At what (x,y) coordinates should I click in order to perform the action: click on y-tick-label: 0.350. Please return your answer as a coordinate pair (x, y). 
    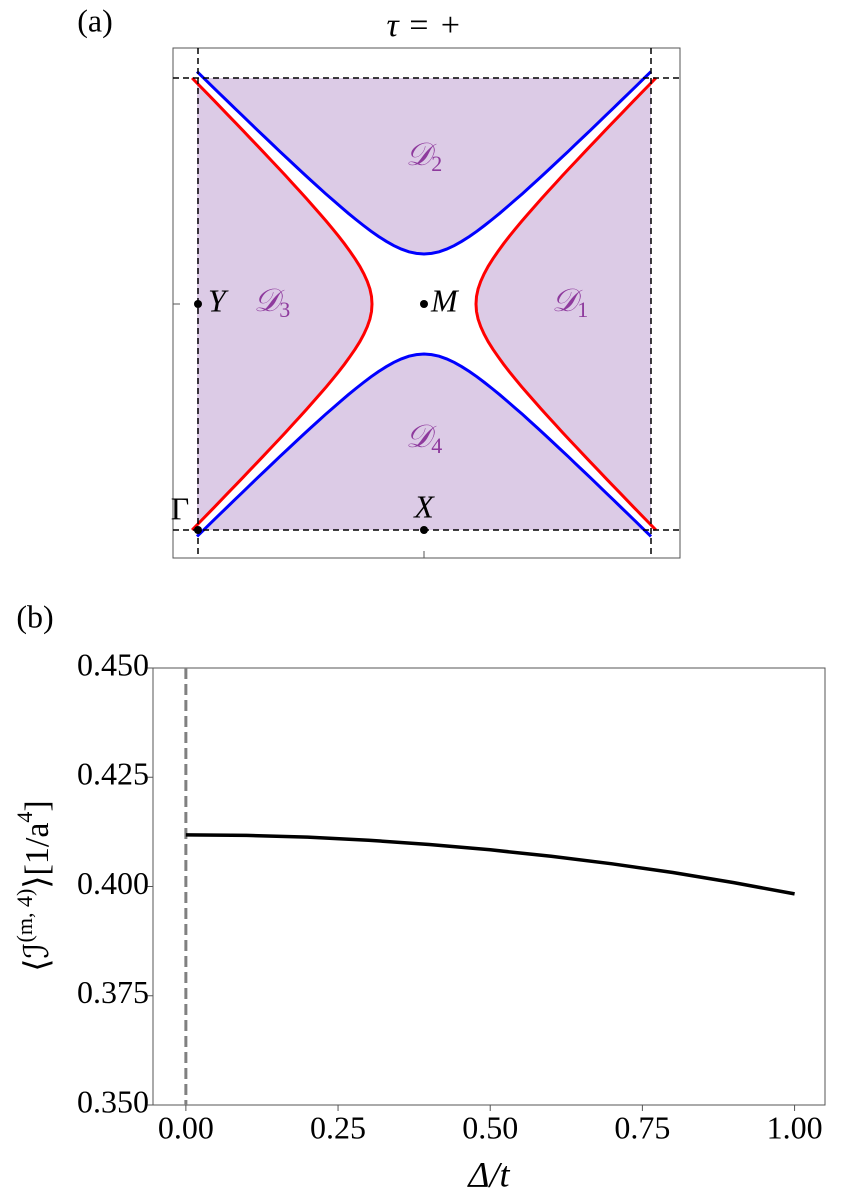
    Looking at the image, I should click on (113, 1101).